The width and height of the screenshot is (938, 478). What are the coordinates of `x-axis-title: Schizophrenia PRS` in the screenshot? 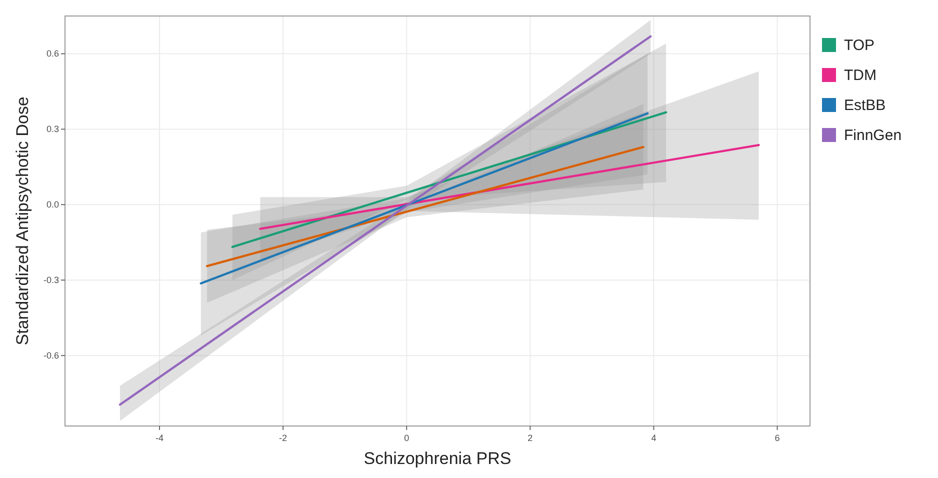 It's located at (438, 458).